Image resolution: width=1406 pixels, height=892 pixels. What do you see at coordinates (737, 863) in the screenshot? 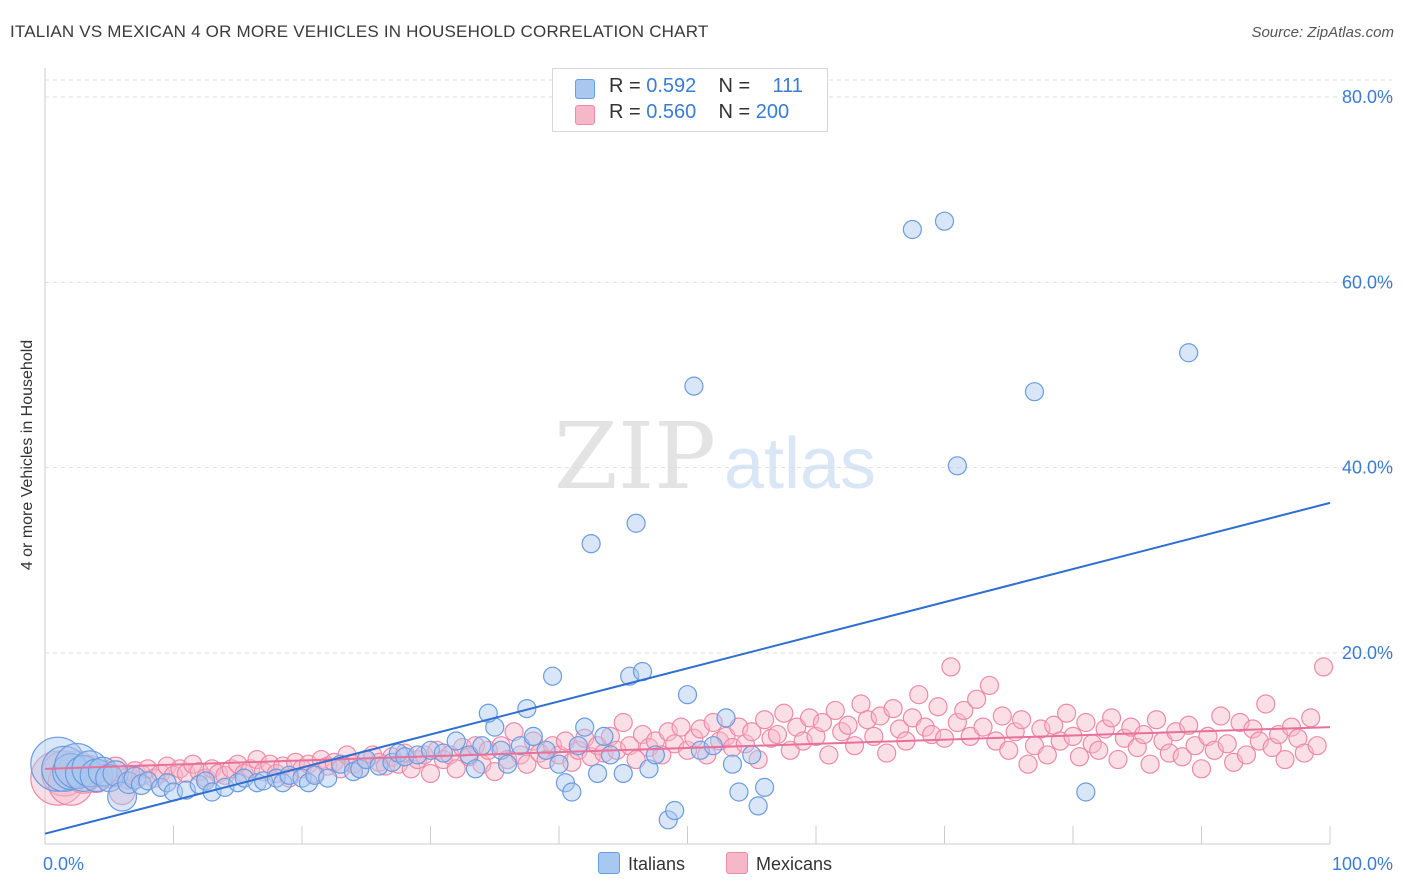
I see `mexicans-legend-swatch` at bounding box center [737, 863].